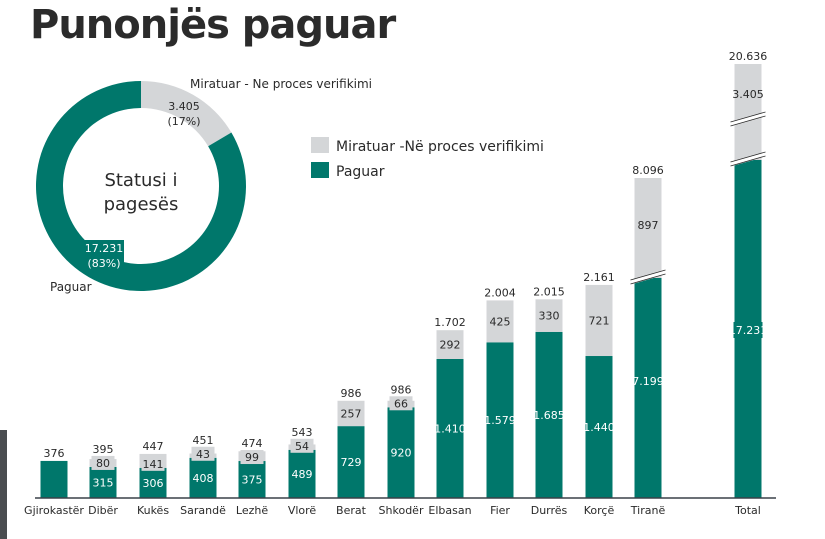 The height and width of the screenshot is (539, 825). Describe the element at coordinates (252, 443) in the screenshot. I see `value-label-total: 474` at that location.